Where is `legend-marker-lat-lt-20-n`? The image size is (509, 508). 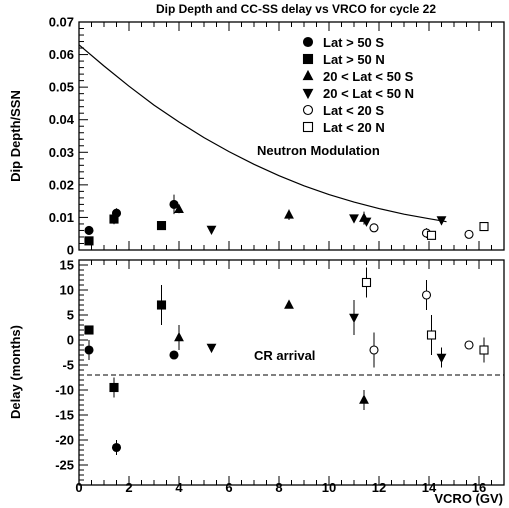 legend-marker-lat-lt-20-n is located at coordinates (308, 127).